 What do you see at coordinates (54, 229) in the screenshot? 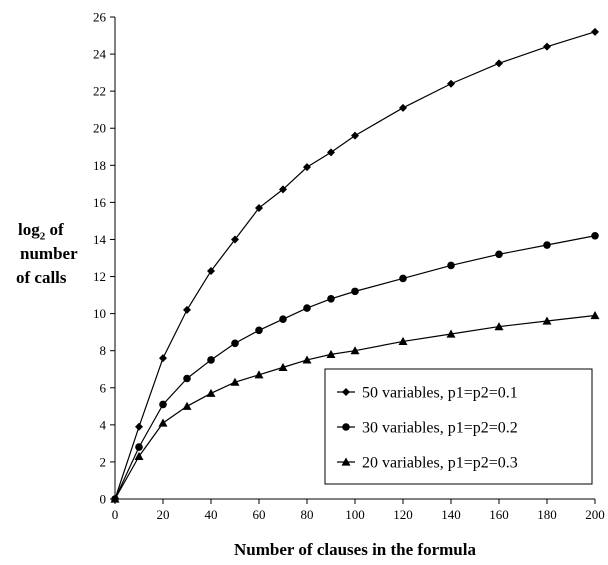
I see `y-axis-label-of: of` at bounding box center [54, 229].